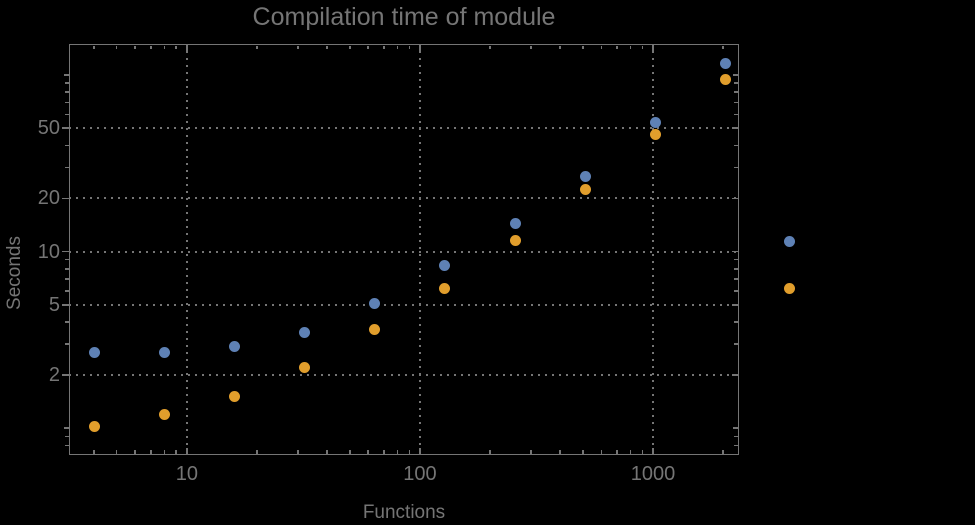  Describe the element at coordinates (54, 304) in the screenshot. I see `y-tick-label: 5` at that location.